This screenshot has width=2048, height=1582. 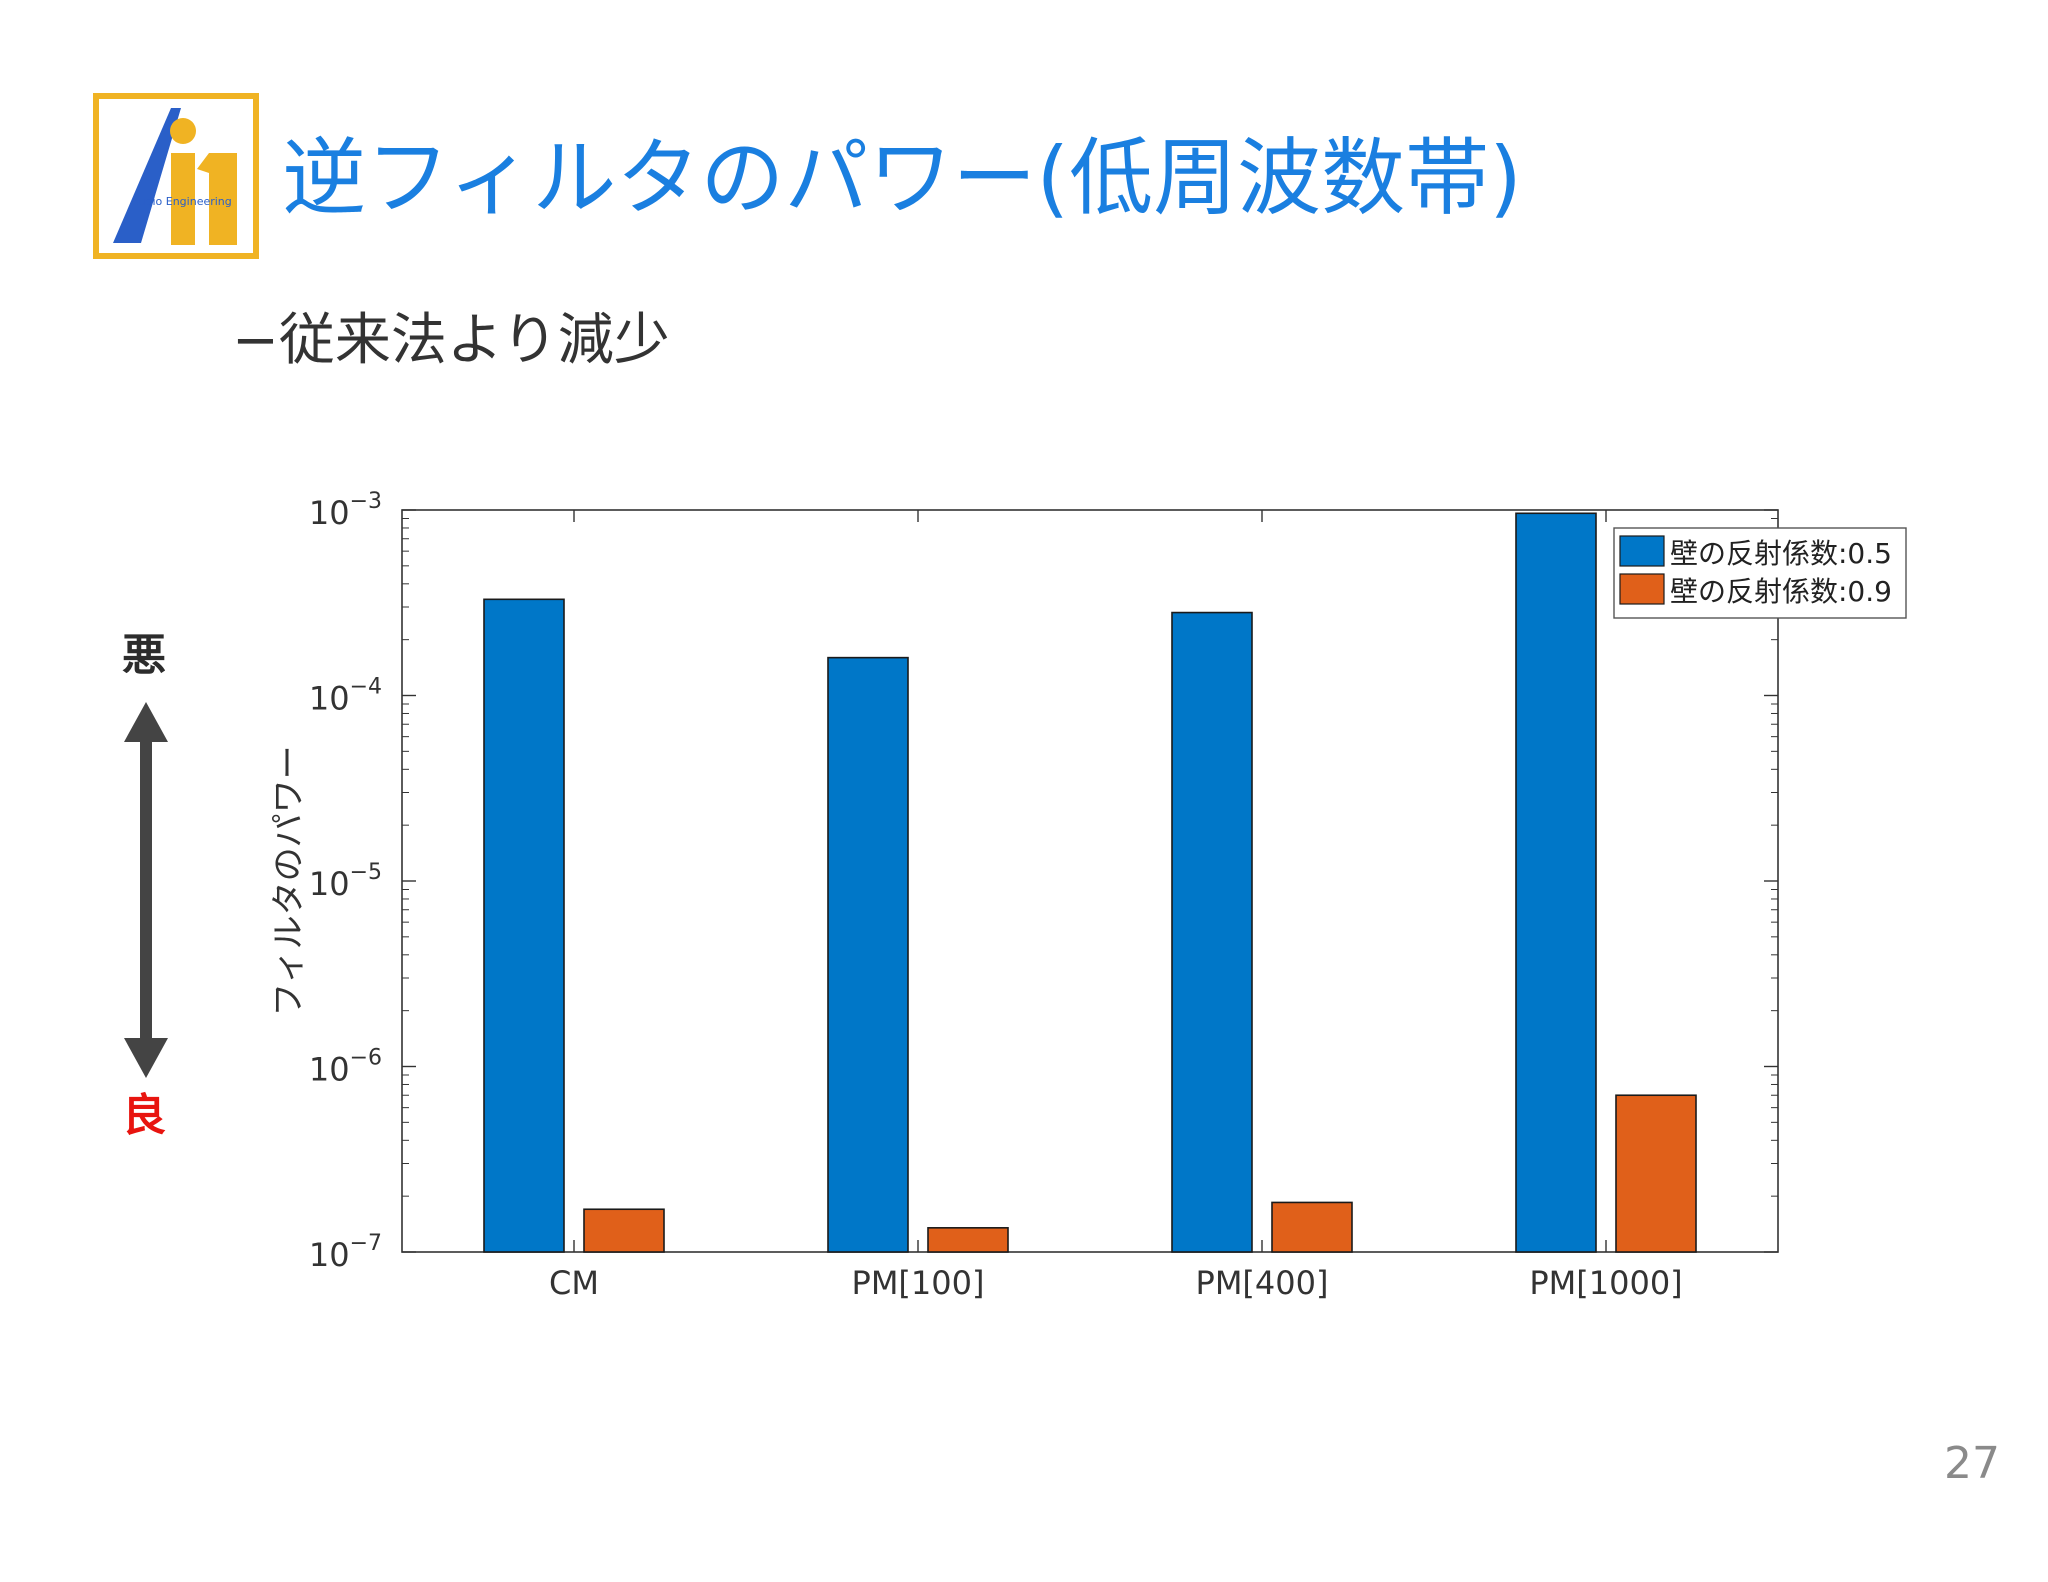 What do you see at coordinates (1262, 1283) in the screenshot?
I see `x-tick-label: PM[400]` at bounding box center [1262, 1283].